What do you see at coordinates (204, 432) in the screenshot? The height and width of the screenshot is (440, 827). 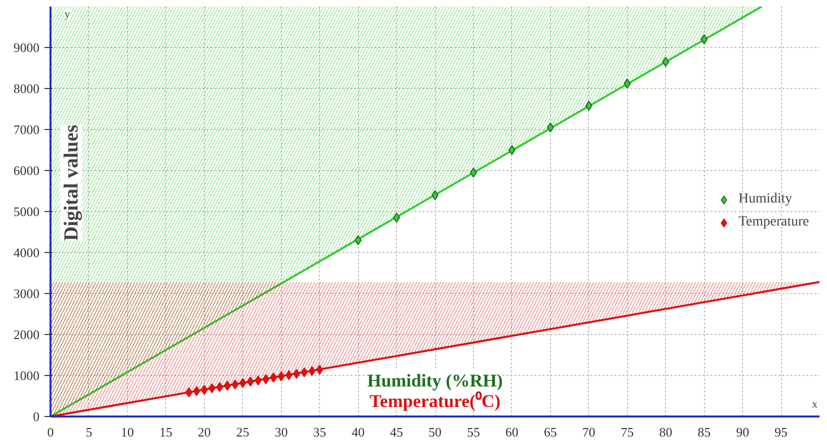 I see `x-tick-label: 20` at bounding box center [204, 432].